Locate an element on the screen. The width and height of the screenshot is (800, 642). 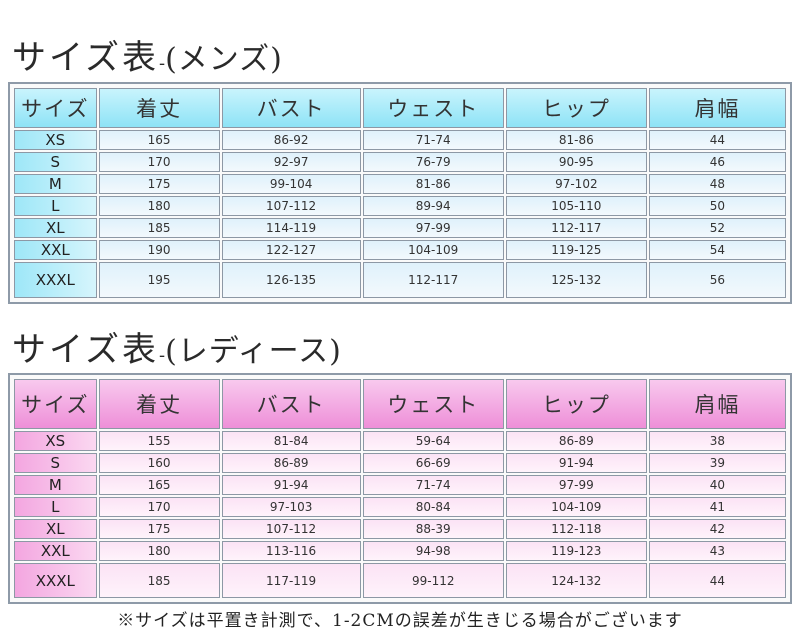
mens-header-bust: バスト is located at coordinates (291, 108).